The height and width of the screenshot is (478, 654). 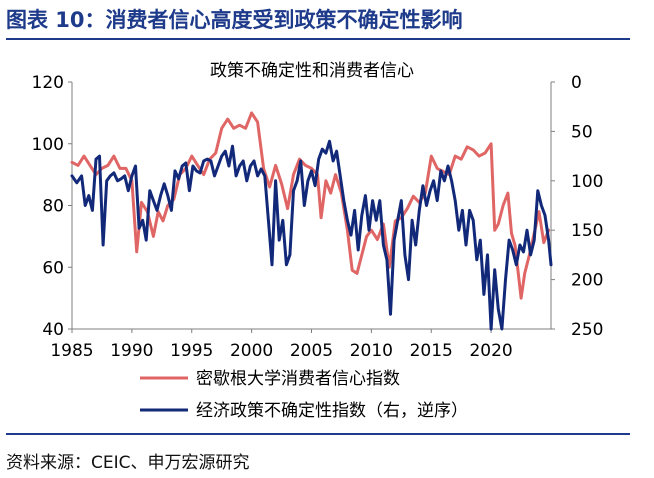 I want to click on legend-label: 经济政策不确定性指数（右，逆序）, so click(x=332, y=411).